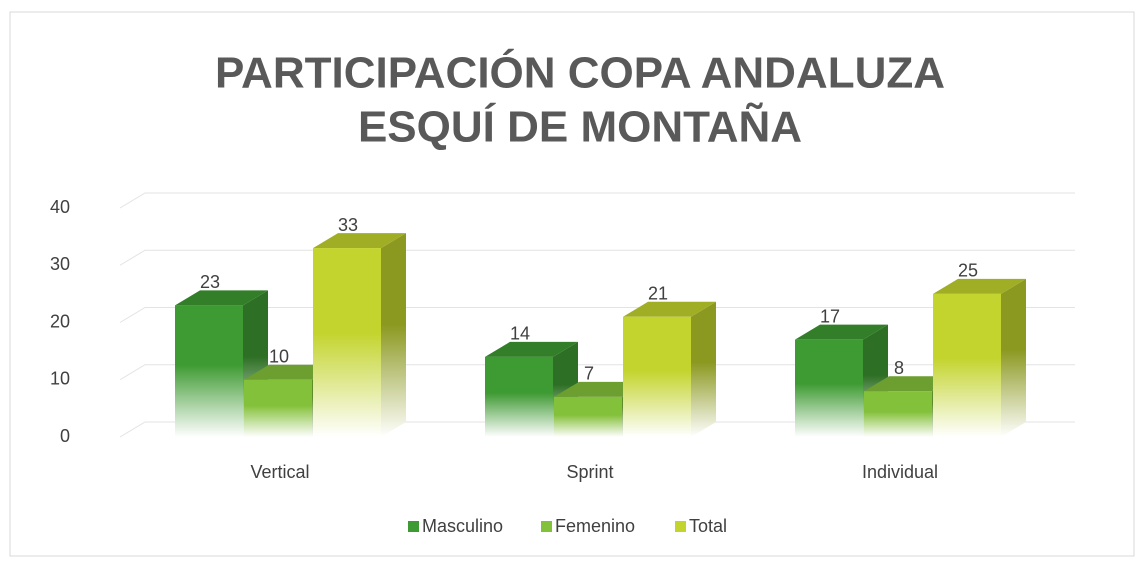  What do you see at coordinates (60, 379) in the screenshot?
I see `y-tick-label: 10` at bounding box center [60, 379].